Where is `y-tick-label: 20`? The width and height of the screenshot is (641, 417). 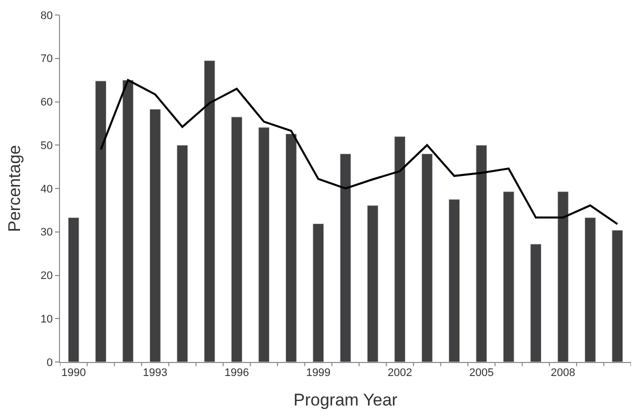 y-tick-label: 20 is located at coordinates (46, 276).